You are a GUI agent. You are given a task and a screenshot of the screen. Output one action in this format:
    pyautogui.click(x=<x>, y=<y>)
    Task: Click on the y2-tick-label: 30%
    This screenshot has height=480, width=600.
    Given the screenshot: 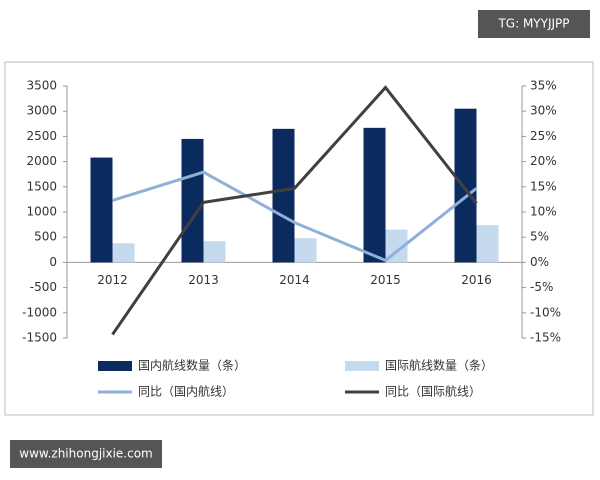 What is the action you would take?
    pyautogui.click(x=543, y=111)
    